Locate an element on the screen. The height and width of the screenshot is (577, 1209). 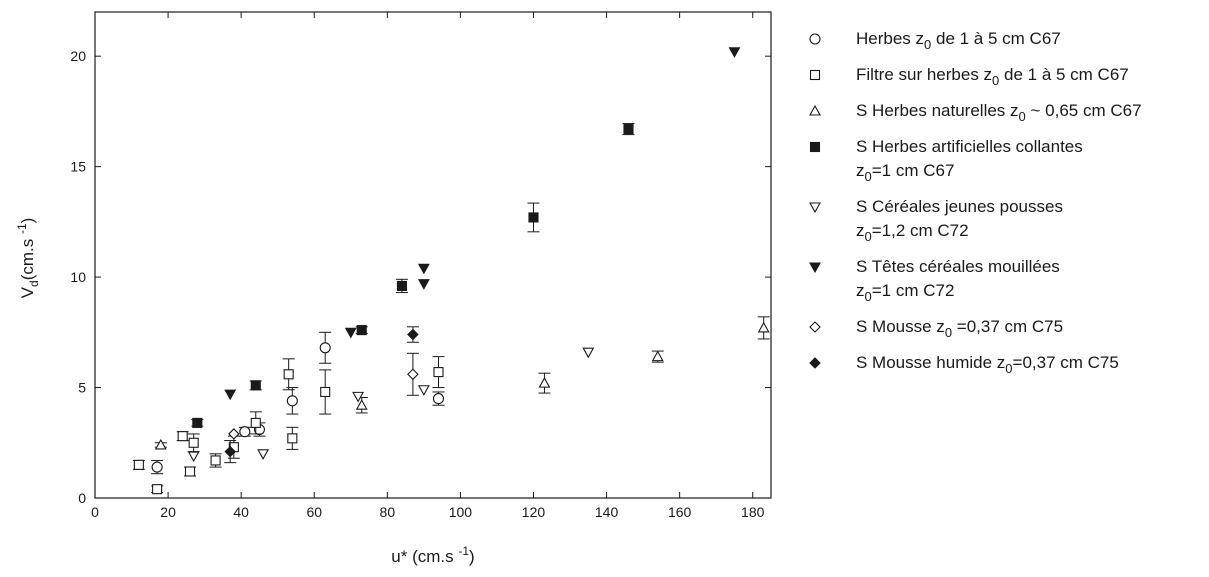
y-tick-label: 10 is located at coordinates (78, 277).